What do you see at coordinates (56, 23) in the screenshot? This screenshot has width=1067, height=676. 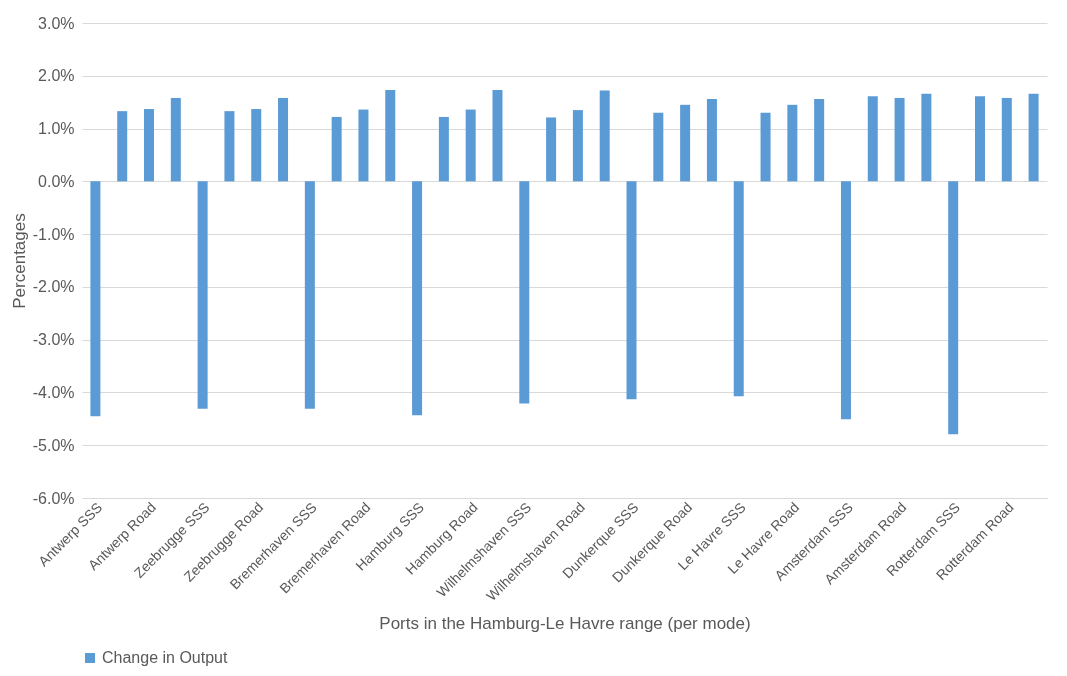 I see `y-tick-label: 3.0%` at bounding box center [56, 23].